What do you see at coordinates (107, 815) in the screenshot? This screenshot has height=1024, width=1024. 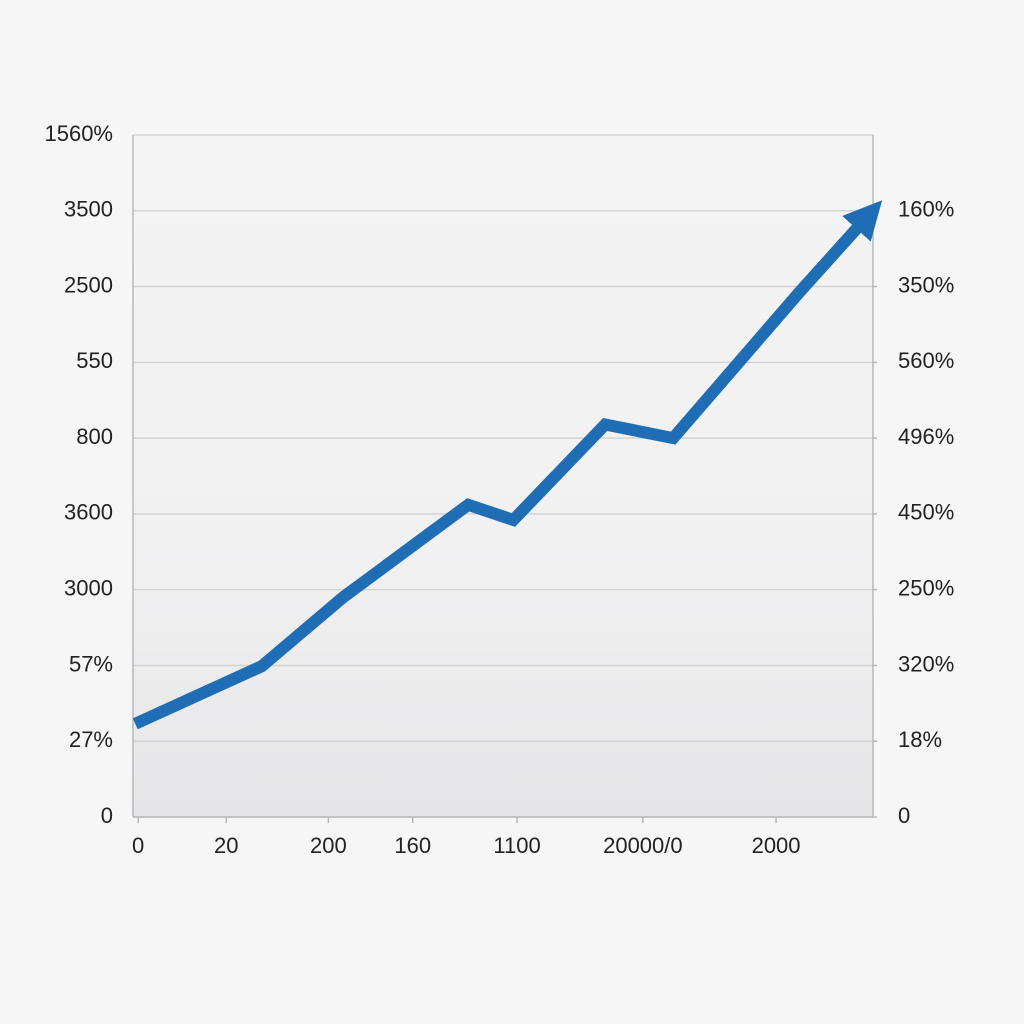 I see `y-tick-label: 0` at bounding box center [107, 815].